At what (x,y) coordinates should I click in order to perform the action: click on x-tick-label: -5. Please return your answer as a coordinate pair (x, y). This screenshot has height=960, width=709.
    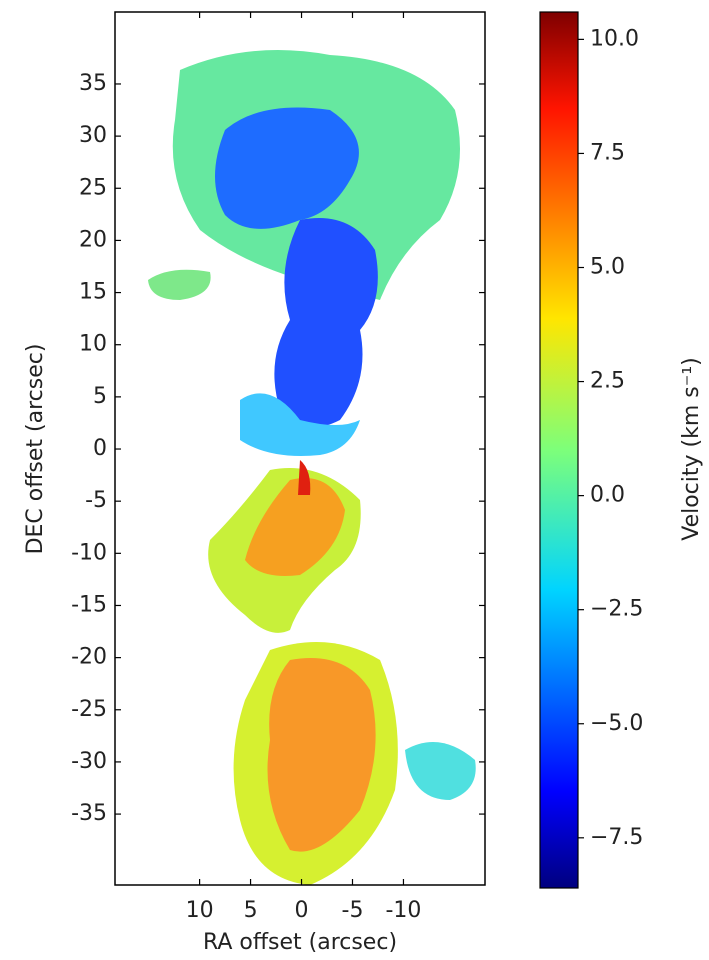
    Looking at the image, I should click on (353, 910).